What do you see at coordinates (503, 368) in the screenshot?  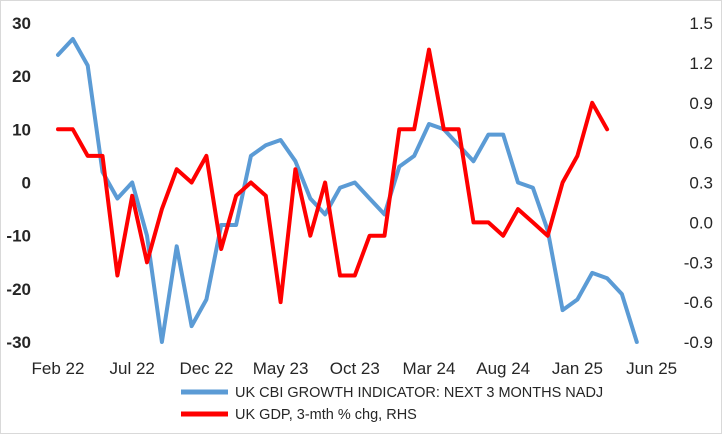 I see `x-tick-label: Aug 24` at bounding box center [503, 368].